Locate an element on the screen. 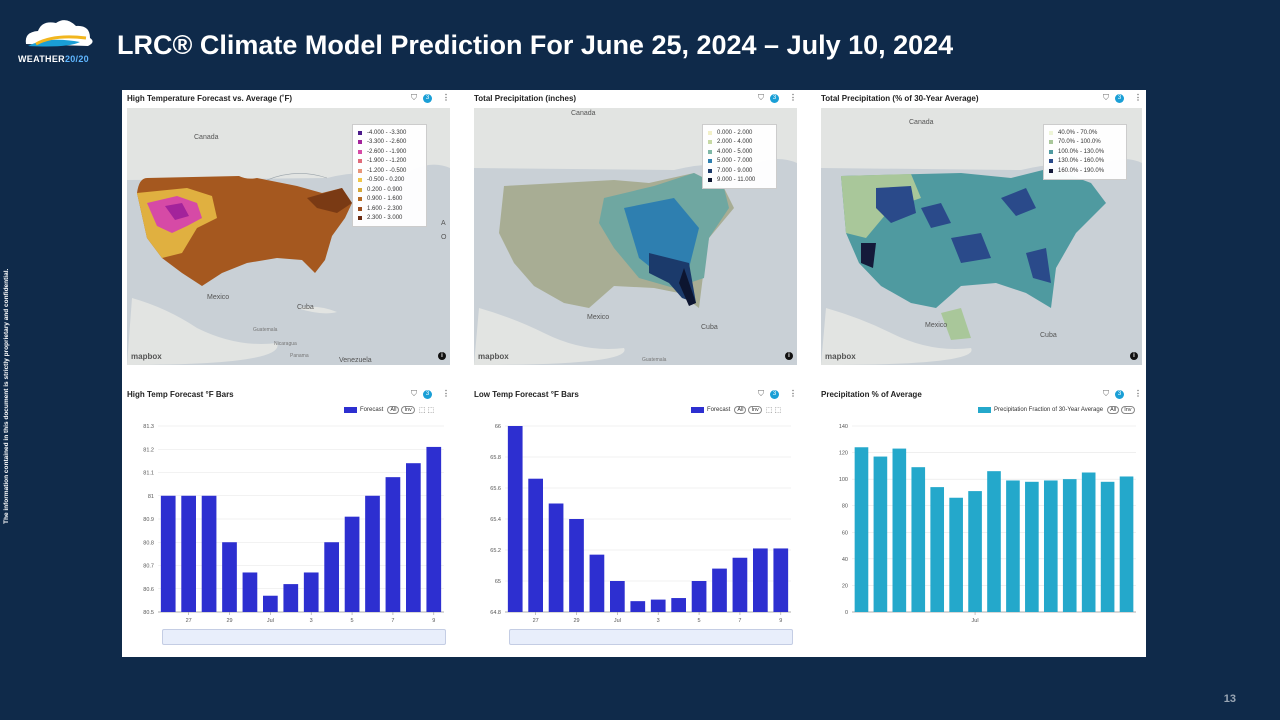 This screenshot has width=1280, height=720. legend-item: -2.600 - -1.900 is located at coordinates (389, 152).